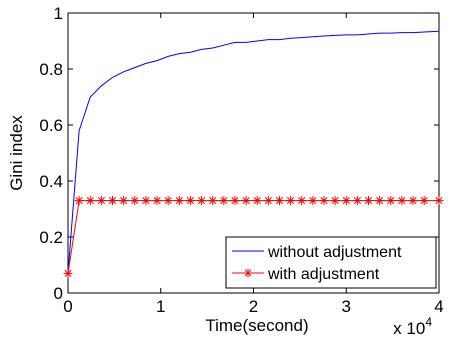  What do you see at coordinates (51, 181) in the screenshot?
I see `y-tick-label: 0.4` at bounding box center [51, 181].